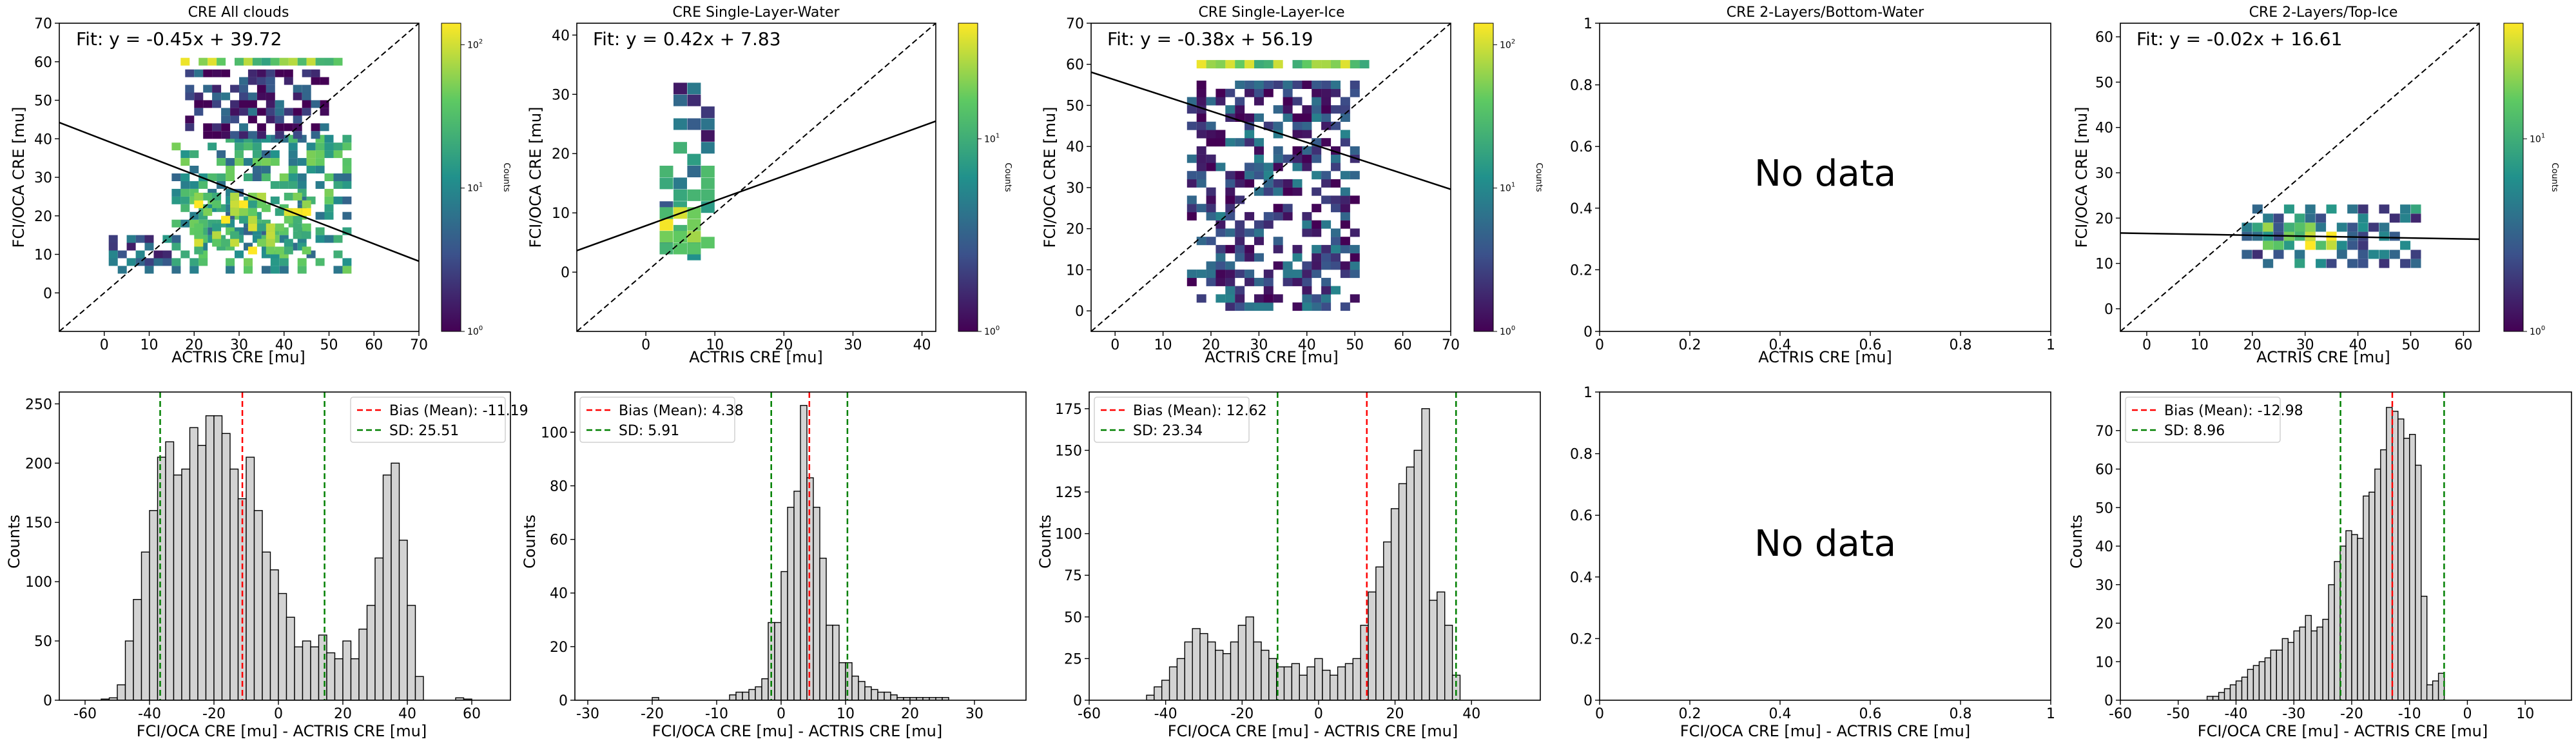  What do you see at coordinates (2239, 39) in the screenshot?
I see `fit-label: Fit: y = -0.02x + 16.61` at bounding box center [2239, 39].